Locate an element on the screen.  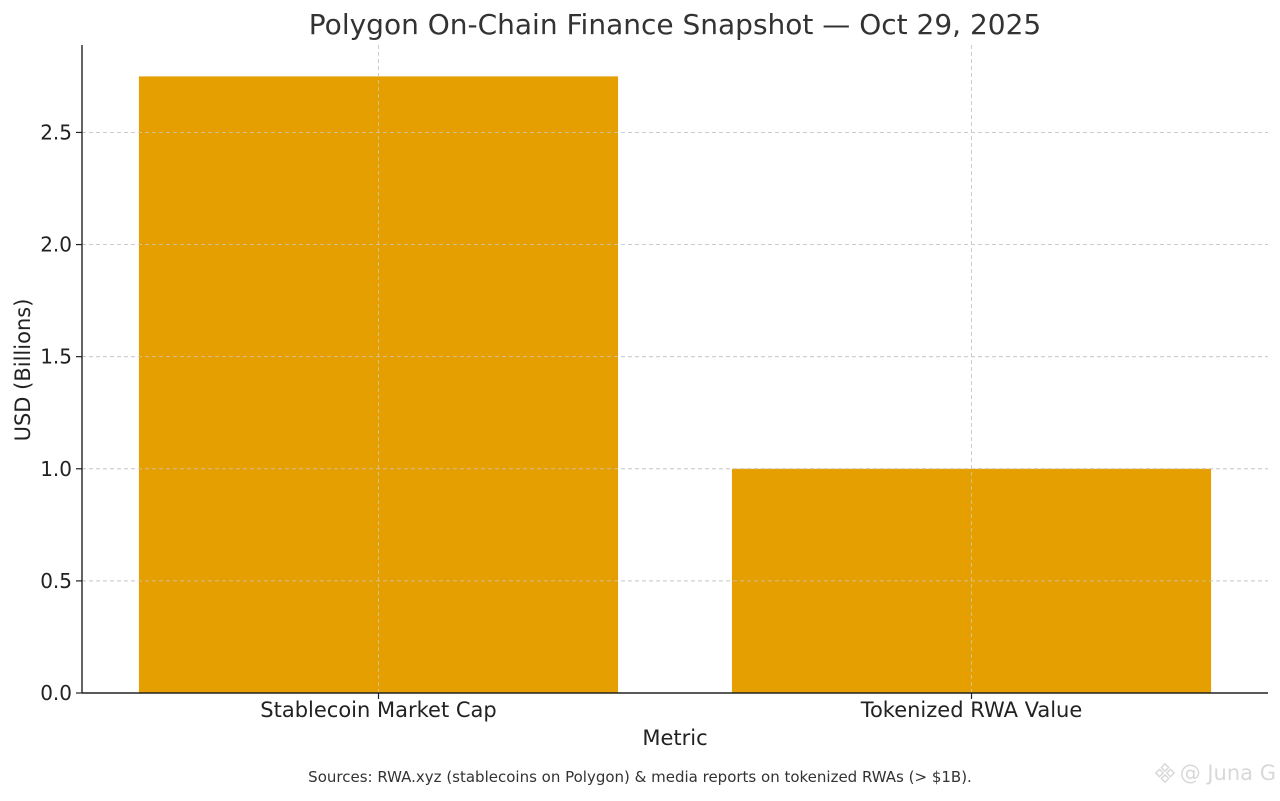
binance-logo-icon is located at coordinates (1164, 773).